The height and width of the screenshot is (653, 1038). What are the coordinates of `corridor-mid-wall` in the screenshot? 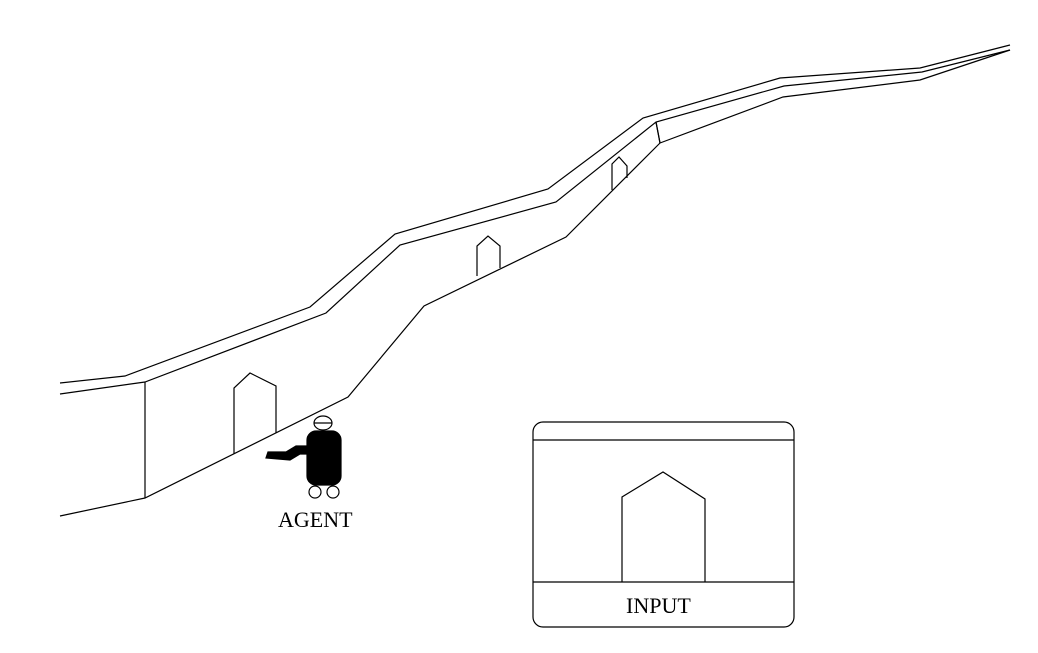 It's located at (658, 132).